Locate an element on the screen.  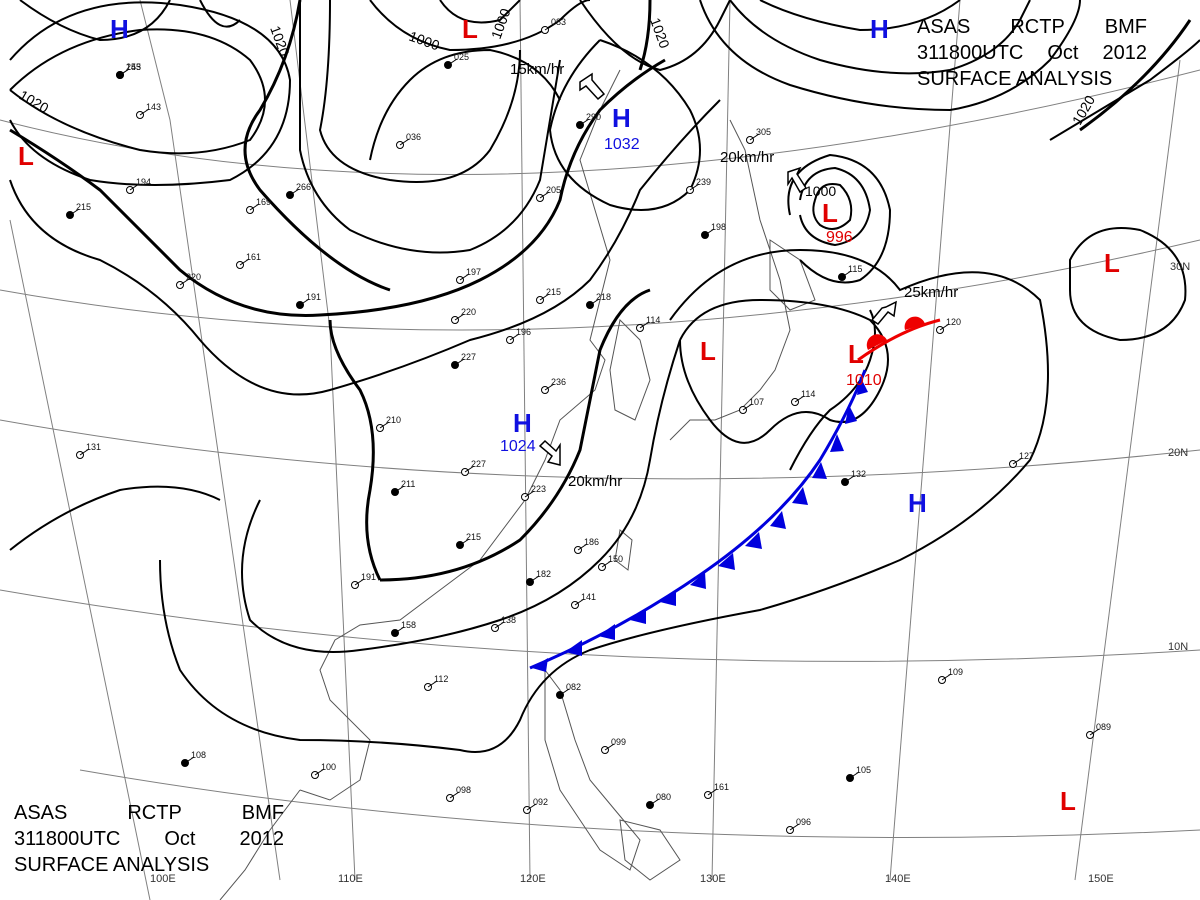
isobar-label: 1000 is located at coordinates (820, 191).